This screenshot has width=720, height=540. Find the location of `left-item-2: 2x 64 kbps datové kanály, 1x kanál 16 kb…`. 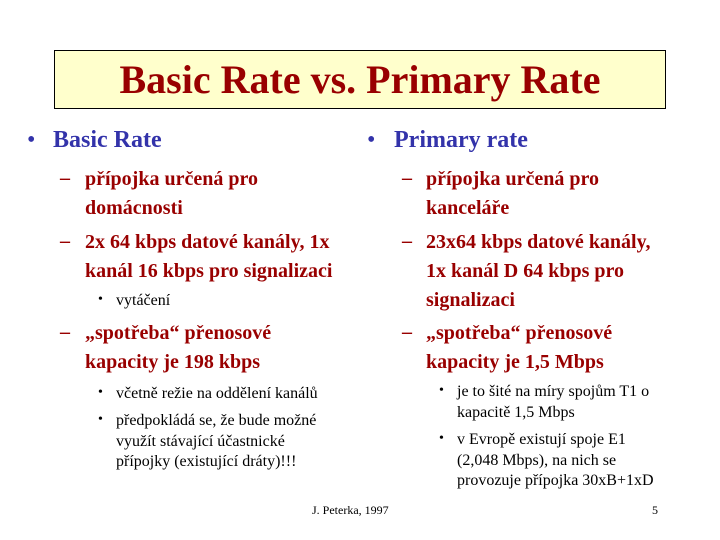

left-item-2: 2x 64 kbps datové kanály, 1x kanál 16 kb… is located at coordinates (208, 257).